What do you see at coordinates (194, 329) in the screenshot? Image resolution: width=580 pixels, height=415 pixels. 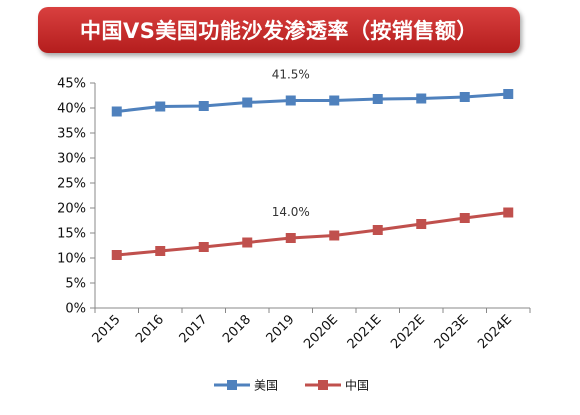 I see `x-tick-label: 2017` at bounding box center [194, 329].